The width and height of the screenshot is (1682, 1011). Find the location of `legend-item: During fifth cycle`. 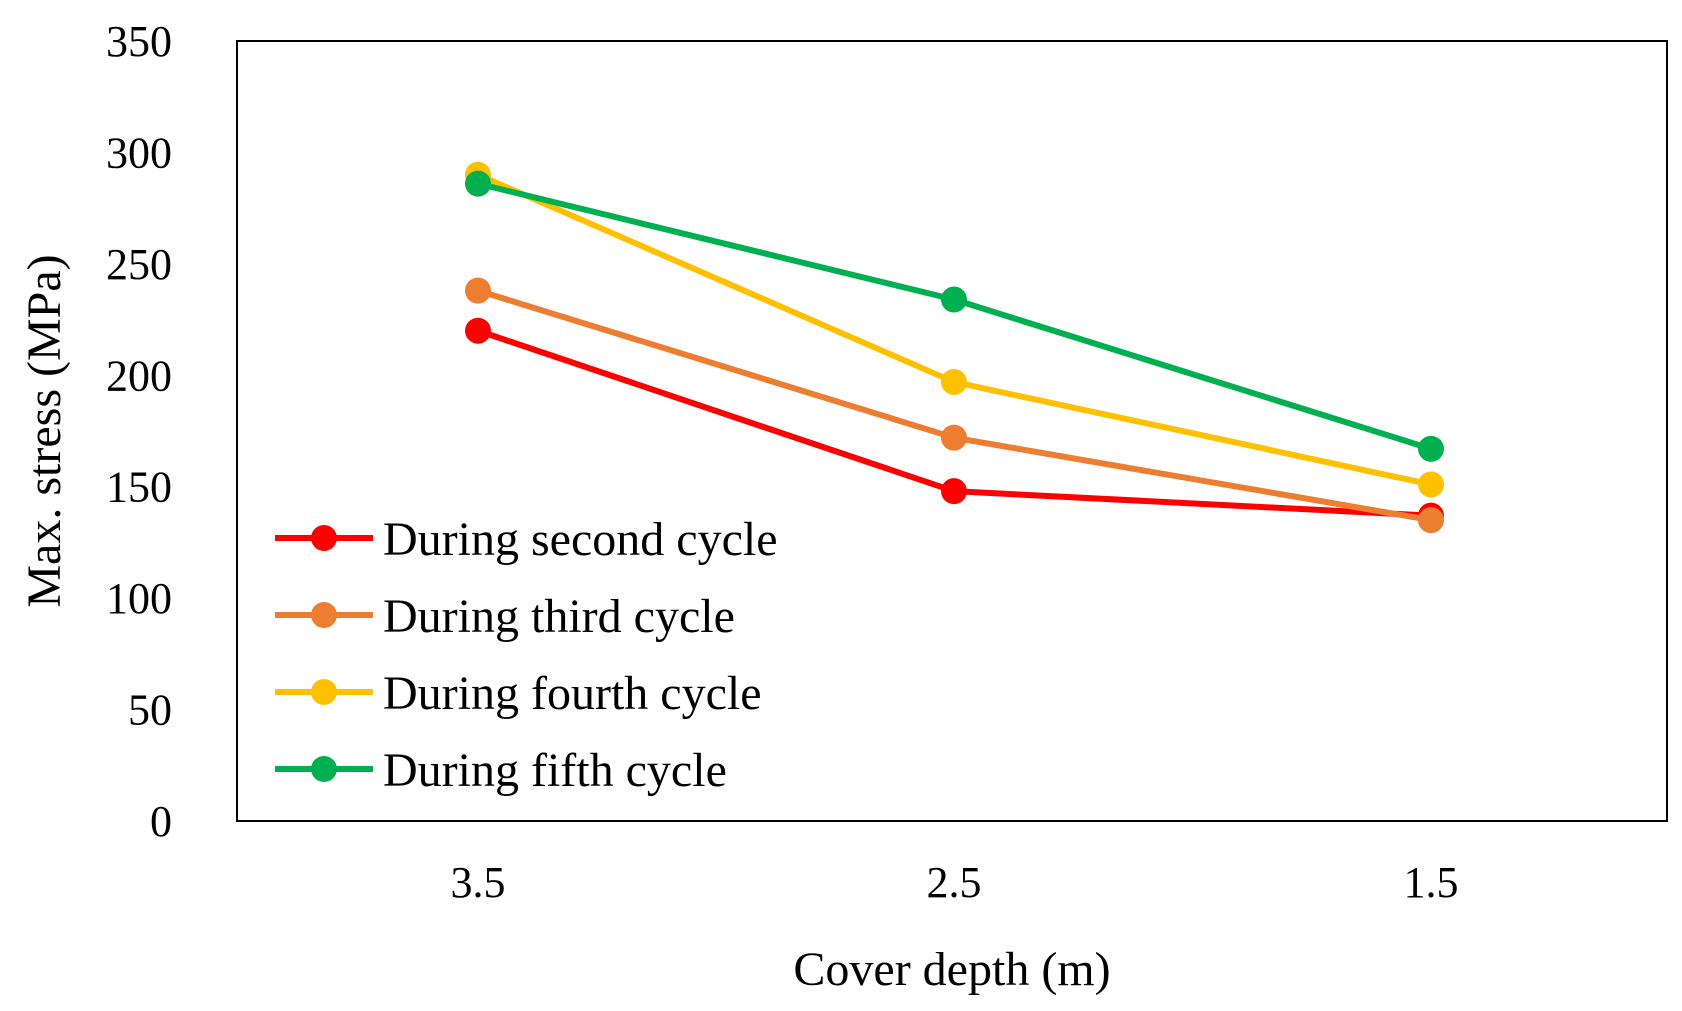

legend-item: During fifth cycle is located at coordinates (501, 770).